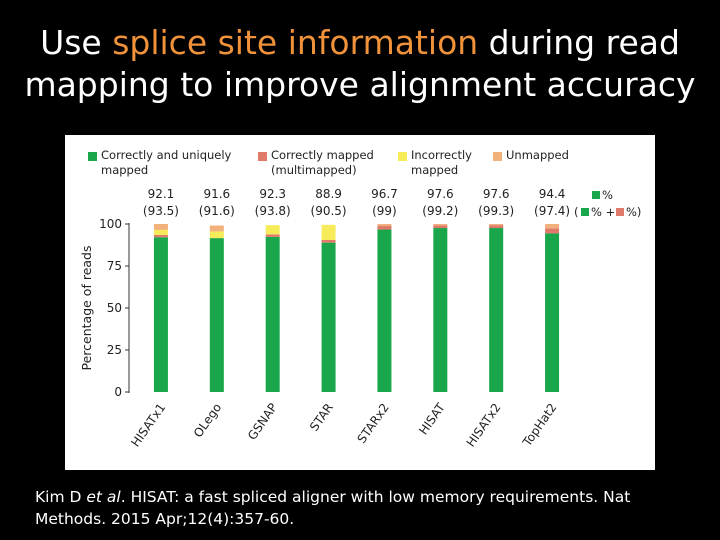 The width and height of the screenshot is (720, 540). Describe the element at coordinates (384, 194) in the screenshot. I see `value-label-4: 96.7` at that location.